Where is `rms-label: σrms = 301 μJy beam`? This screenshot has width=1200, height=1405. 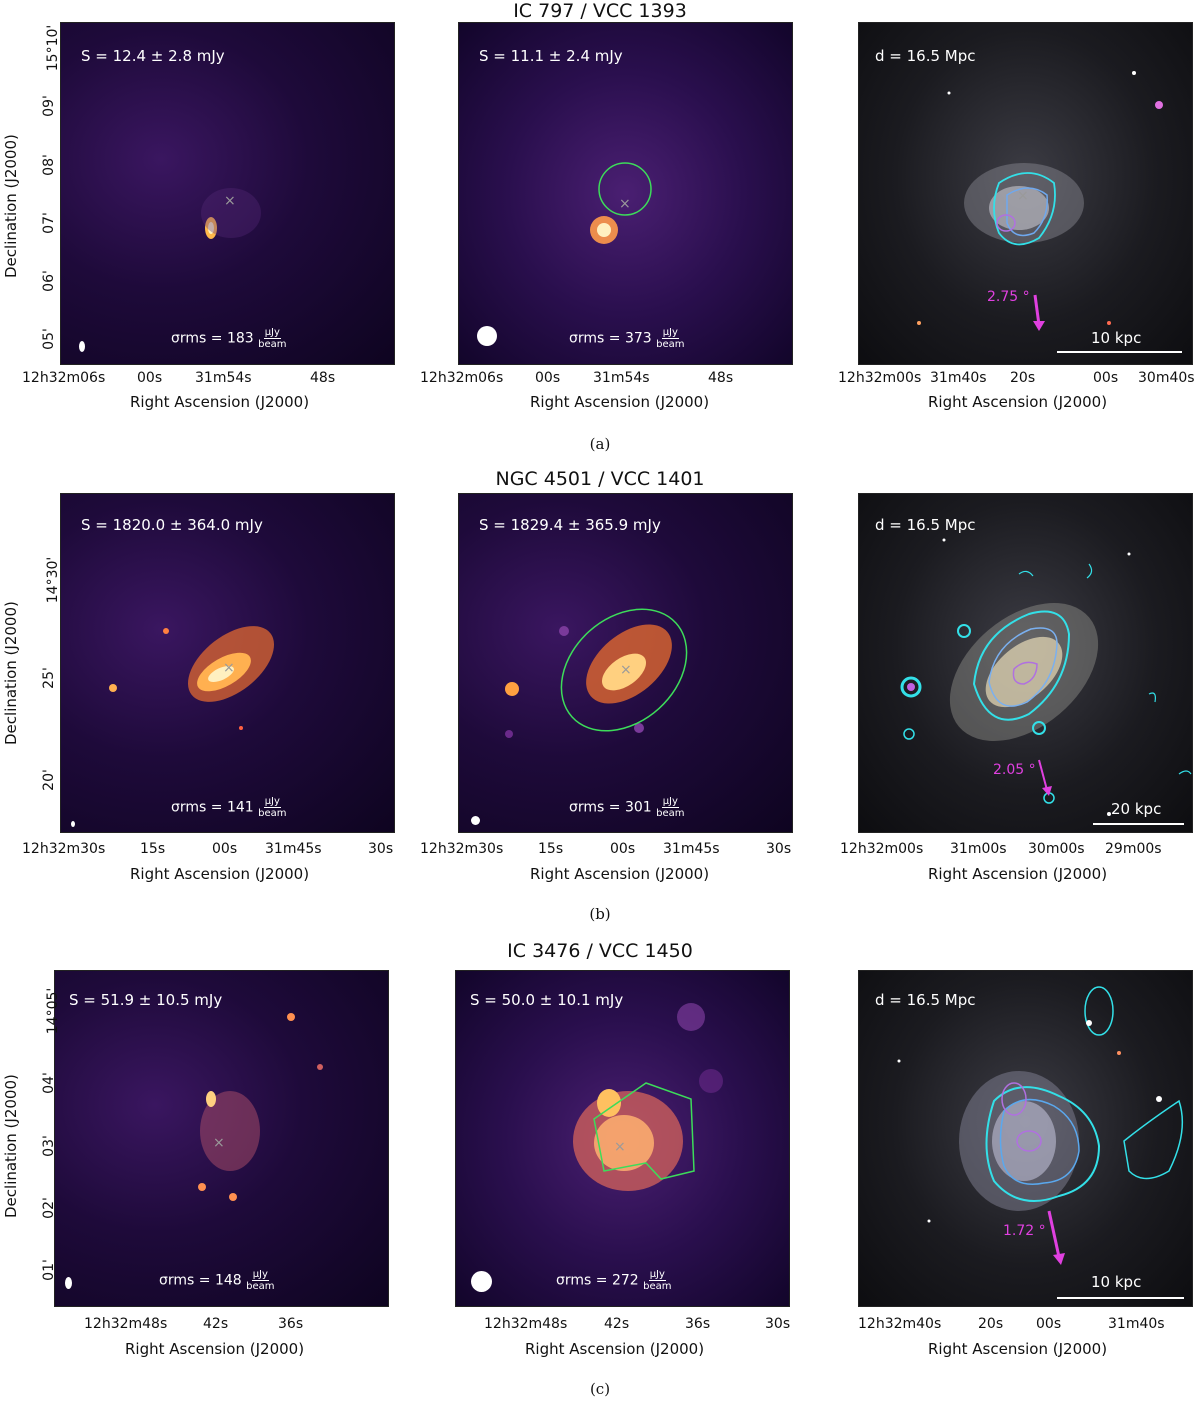 rms-label: σrms = 301 μJy beam is located at coordinates (627, 807).